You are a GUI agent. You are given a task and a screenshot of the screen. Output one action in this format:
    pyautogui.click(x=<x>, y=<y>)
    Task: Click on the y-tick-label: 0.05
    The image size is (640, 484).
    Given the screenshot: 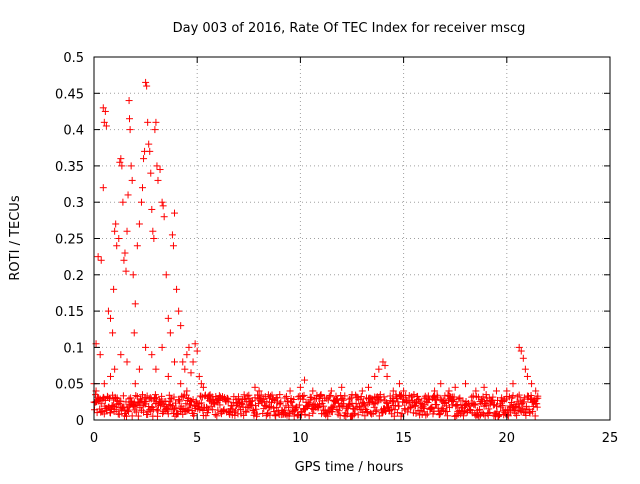 What is the action you would take?
    pyautogui.click(x=69, y=385)
    